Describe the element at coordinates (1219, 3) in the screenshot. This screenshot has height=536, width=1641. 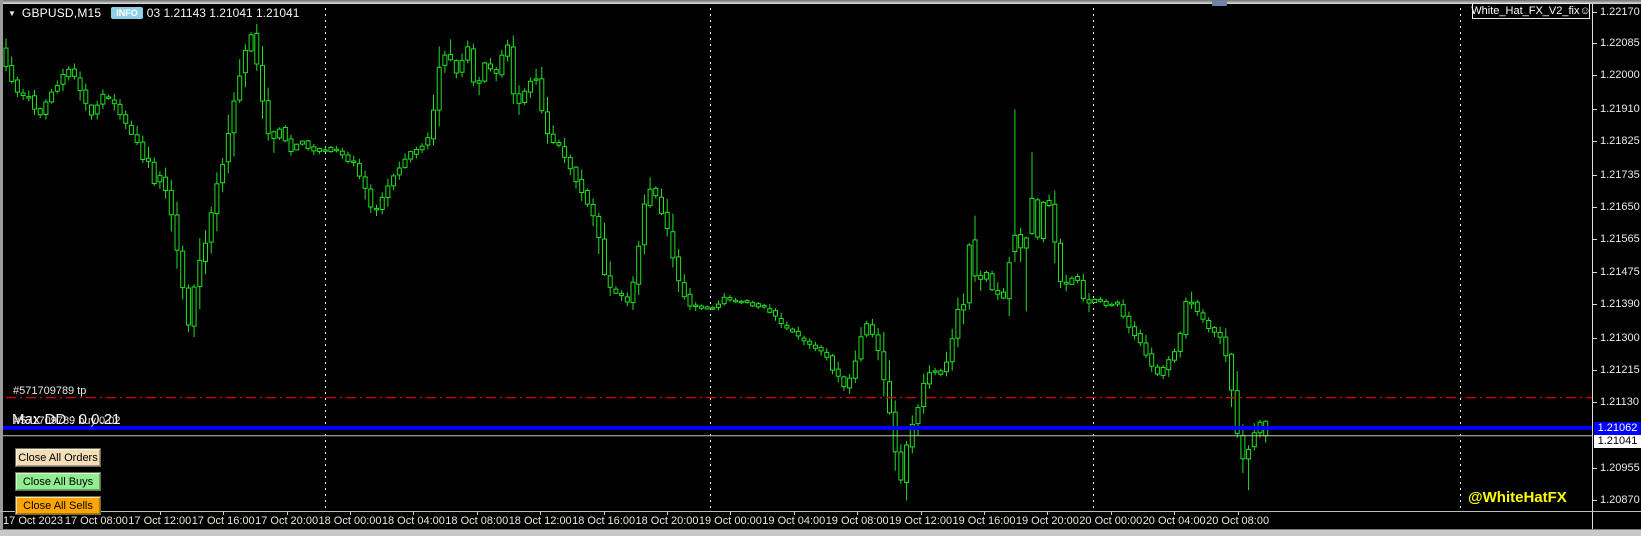
I see `chart-shift-marker` at that location.